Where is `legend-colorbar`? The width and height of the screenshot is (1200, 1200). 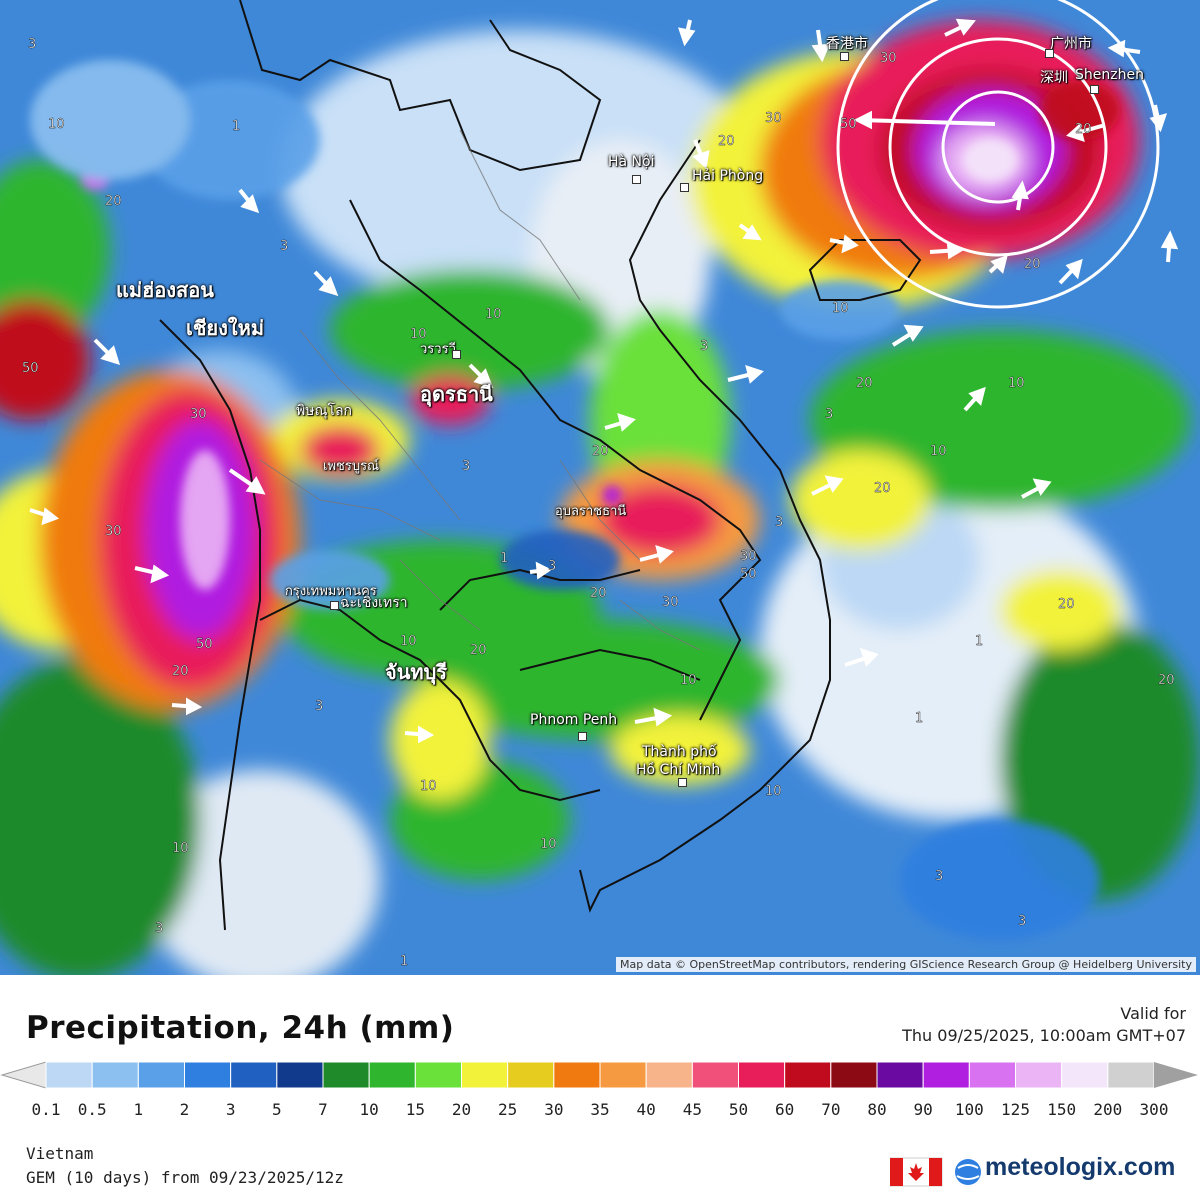
legend-colorbar is located at coordinates (599, 1075).